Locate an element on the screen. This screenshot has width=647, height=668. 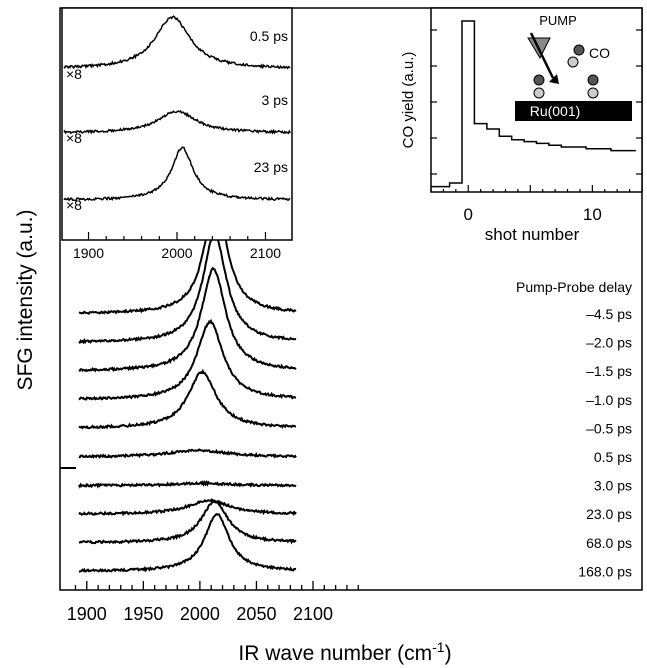
trace-label-8: 68.0 ps is located at coordinates (609, 543).